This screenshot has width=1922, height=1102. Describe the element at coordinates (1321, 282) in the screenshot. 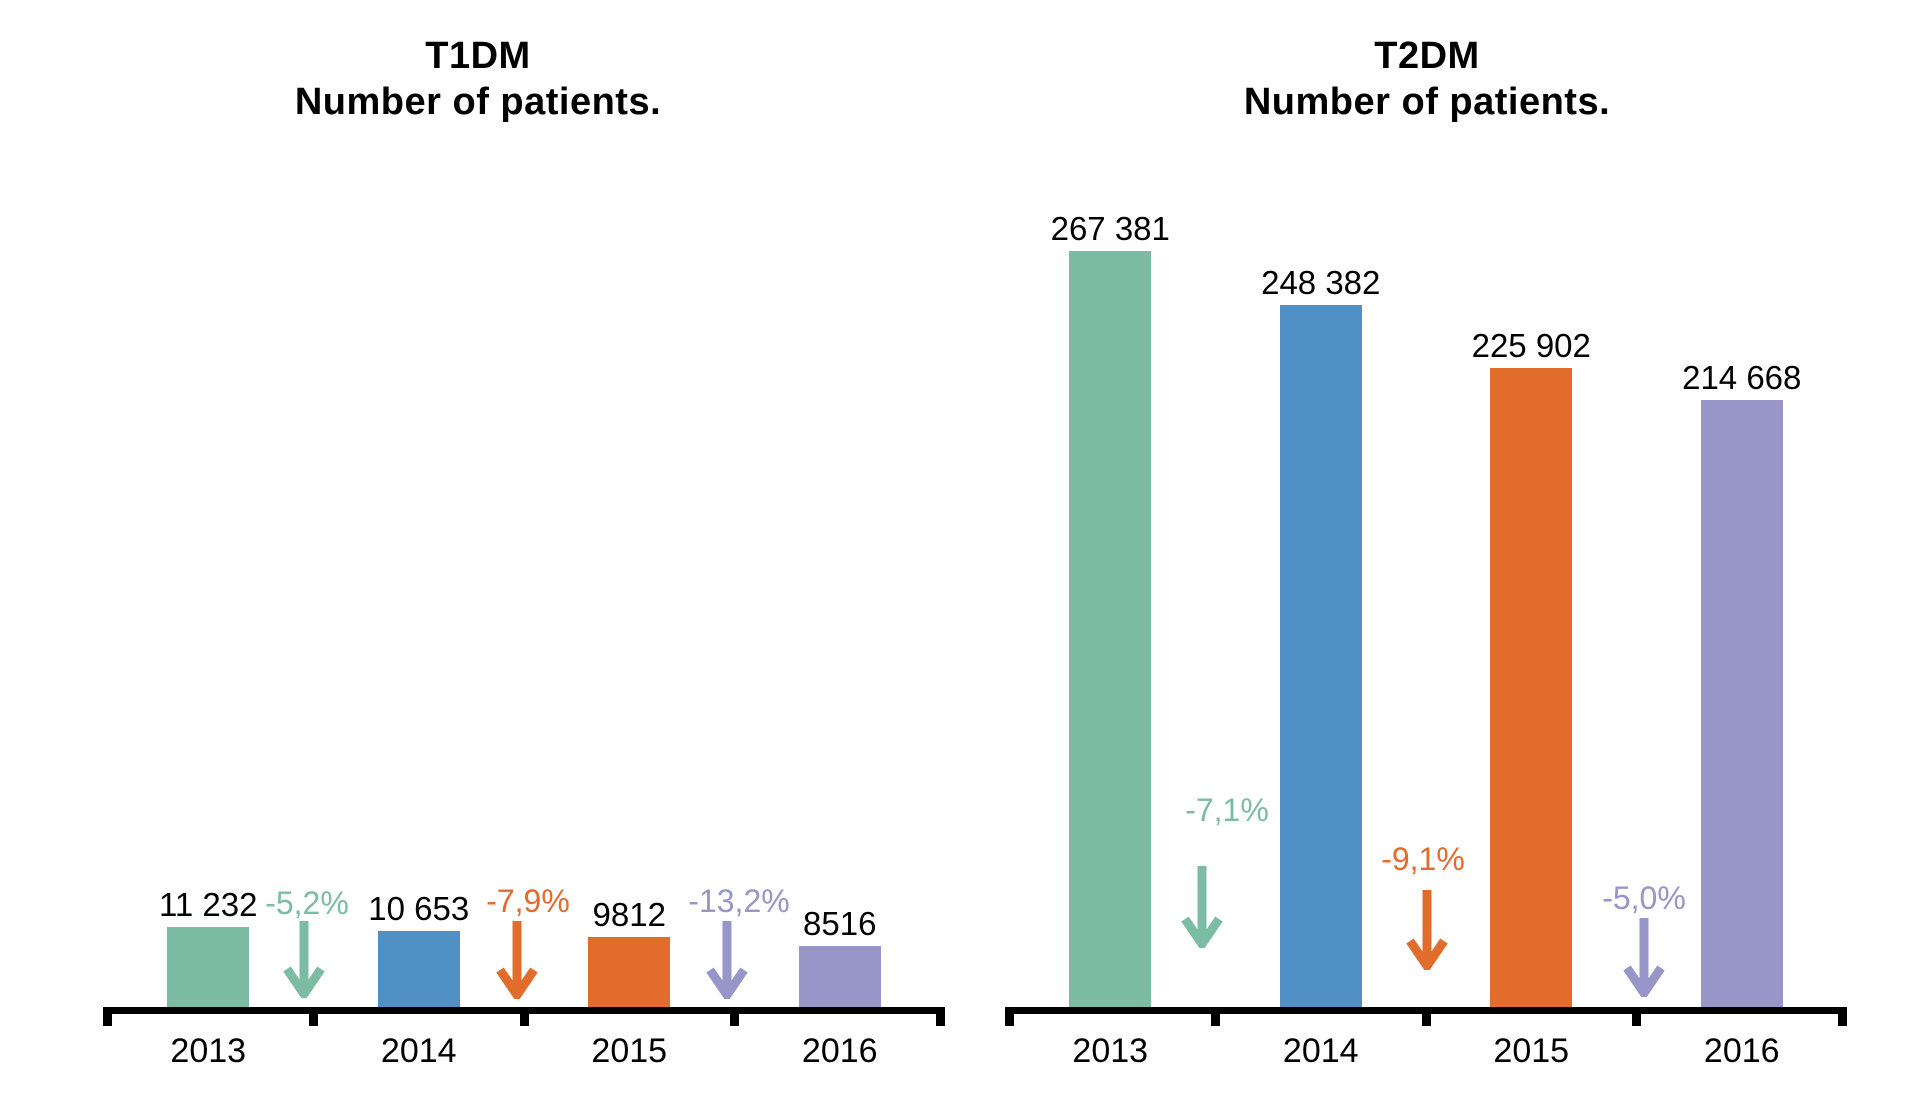

I see `t2dm-value-label-2014: 248 382` at that location.